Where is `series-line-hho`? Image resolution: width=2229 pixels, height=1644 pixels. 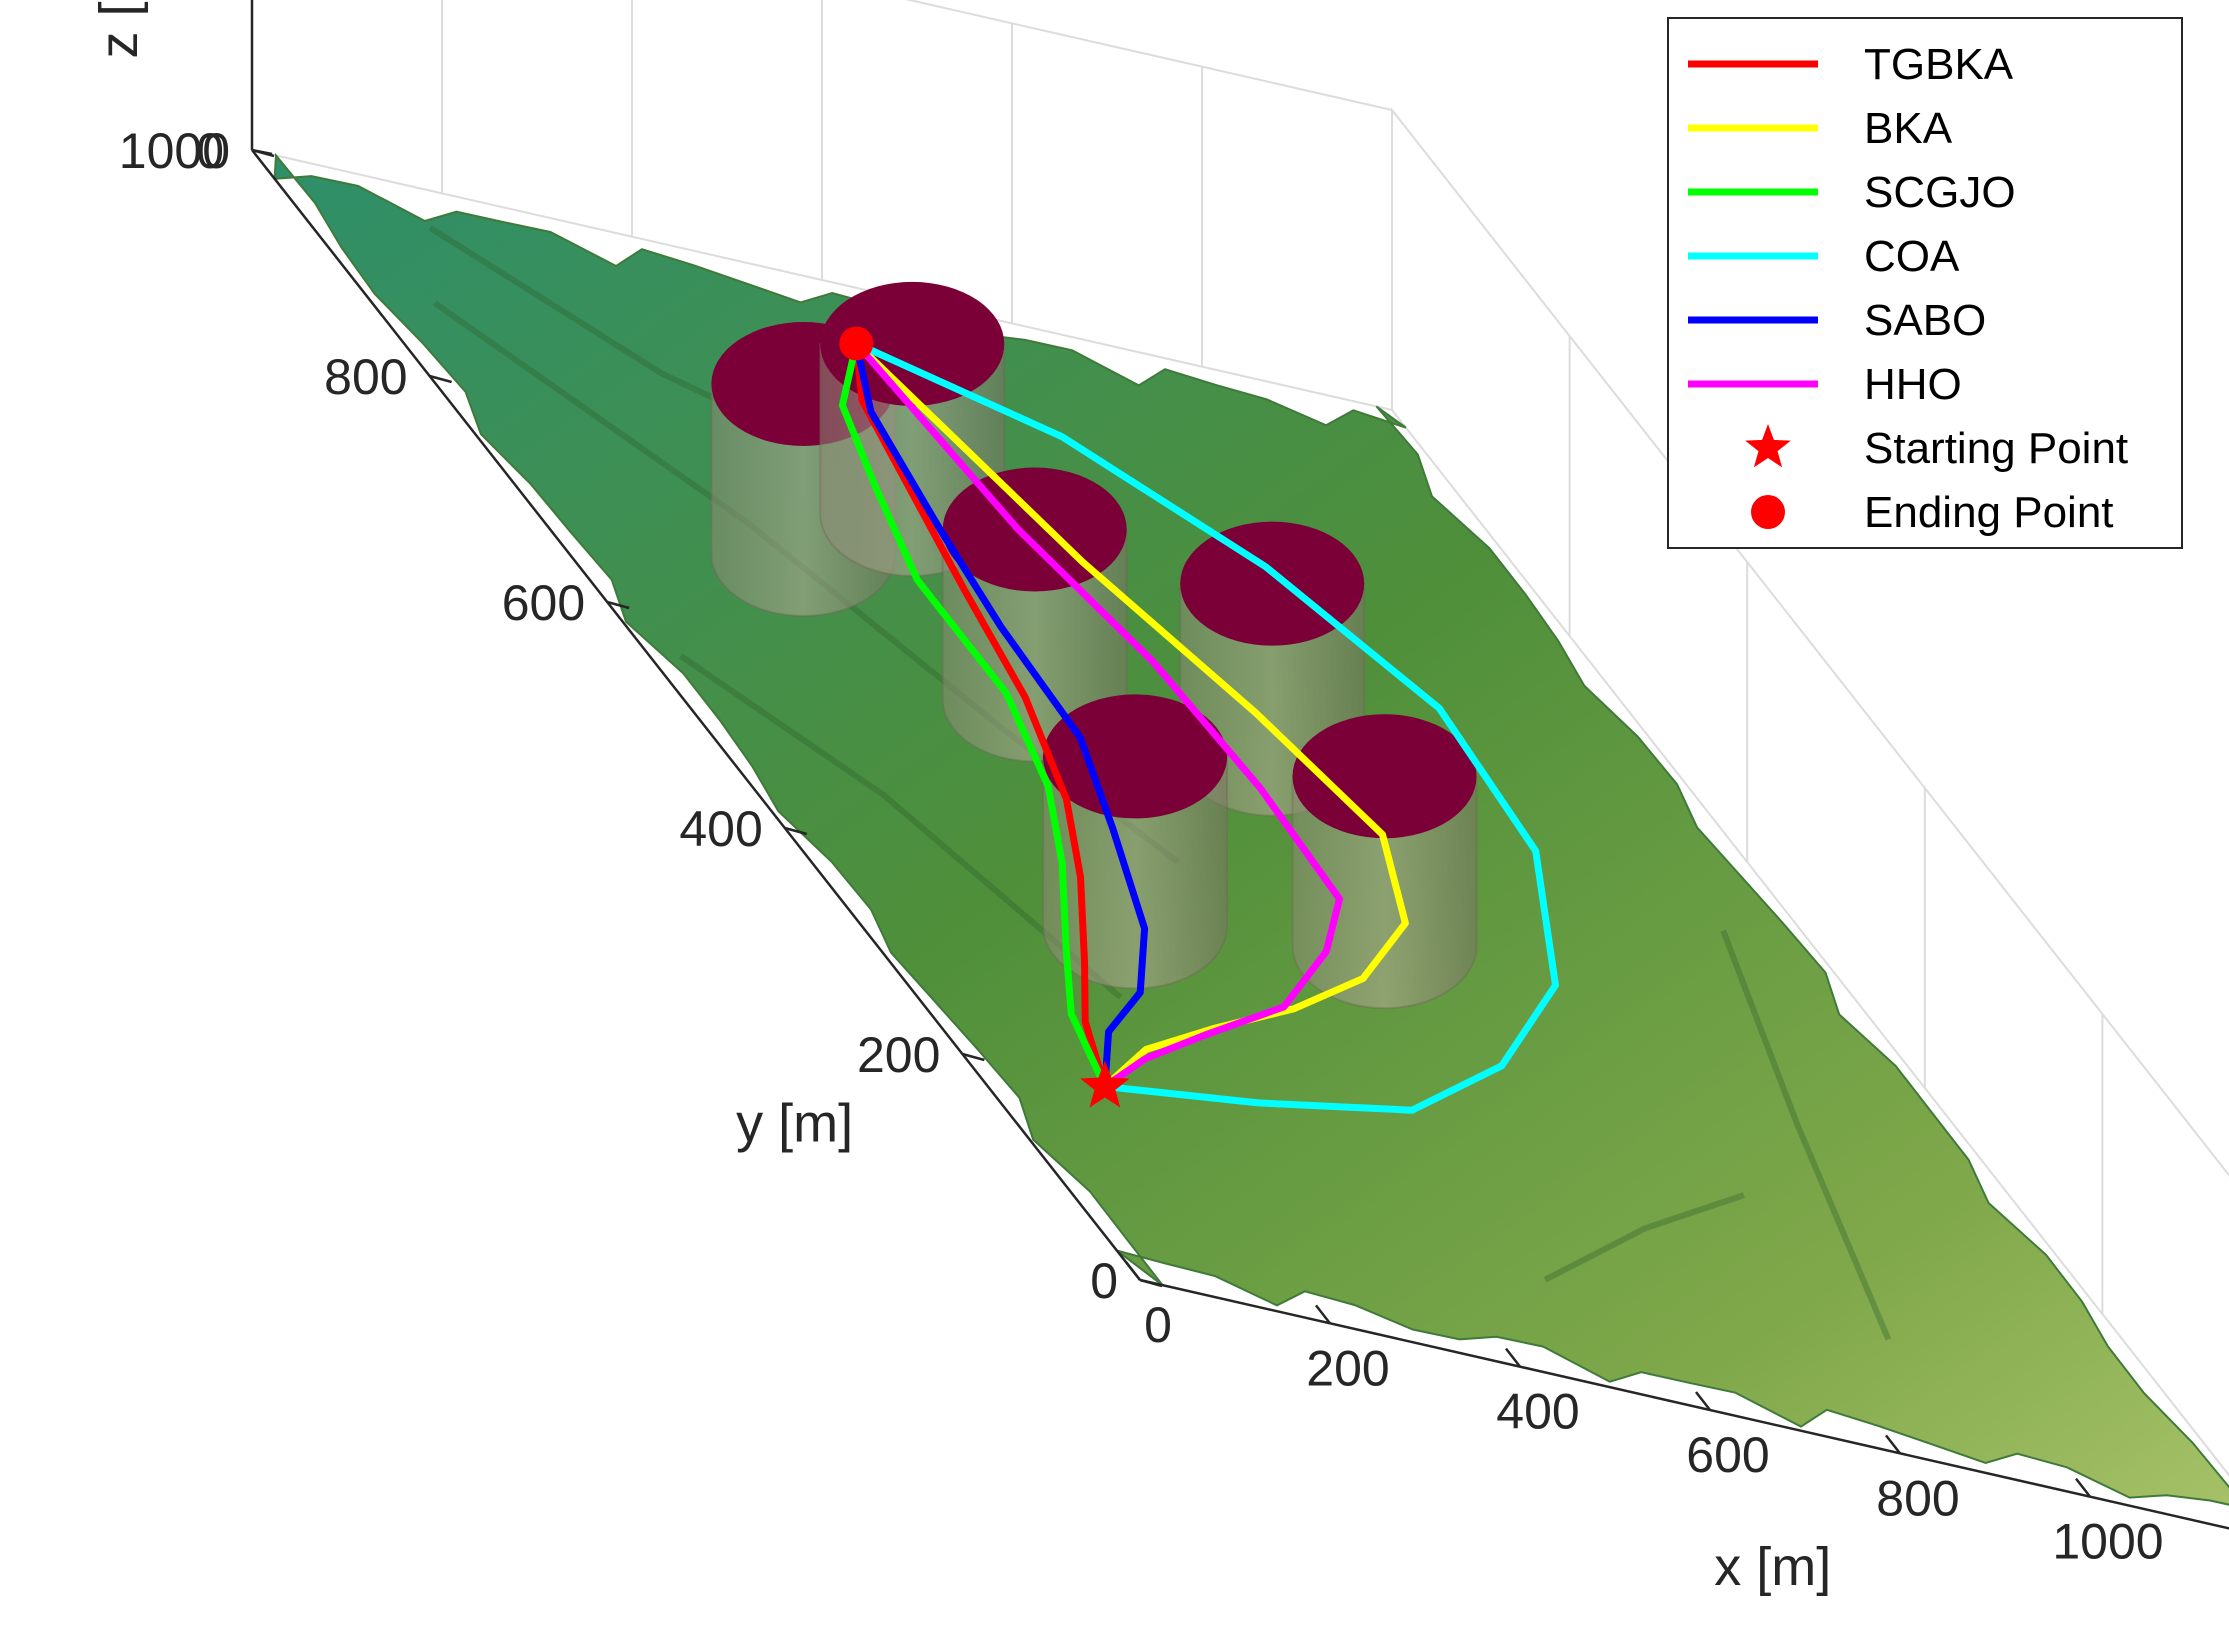
series-line-hho is located at coordinates (1097, 715).